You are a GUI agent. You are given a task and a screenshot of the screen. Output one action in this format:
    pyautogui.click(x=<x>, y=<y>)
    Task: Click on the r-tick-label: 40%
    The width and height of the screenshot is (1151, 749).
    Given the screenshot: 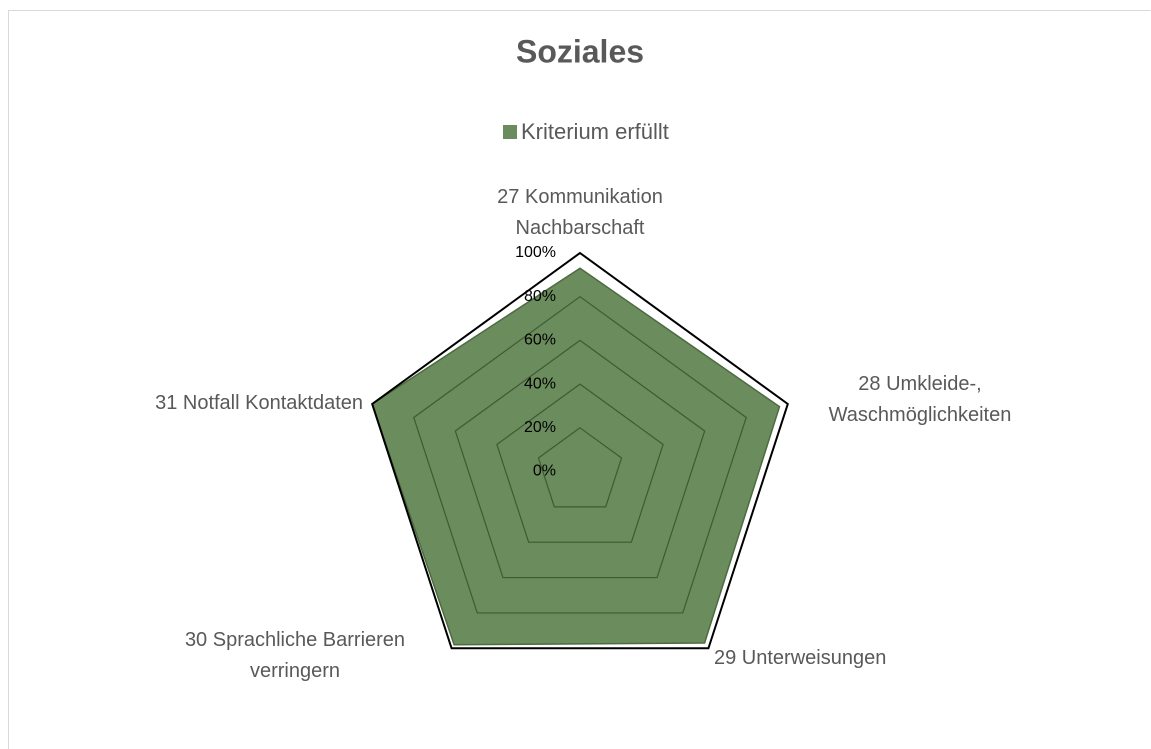 What is the action you would take?
    pyautogui.click(x=540, y=383)
    